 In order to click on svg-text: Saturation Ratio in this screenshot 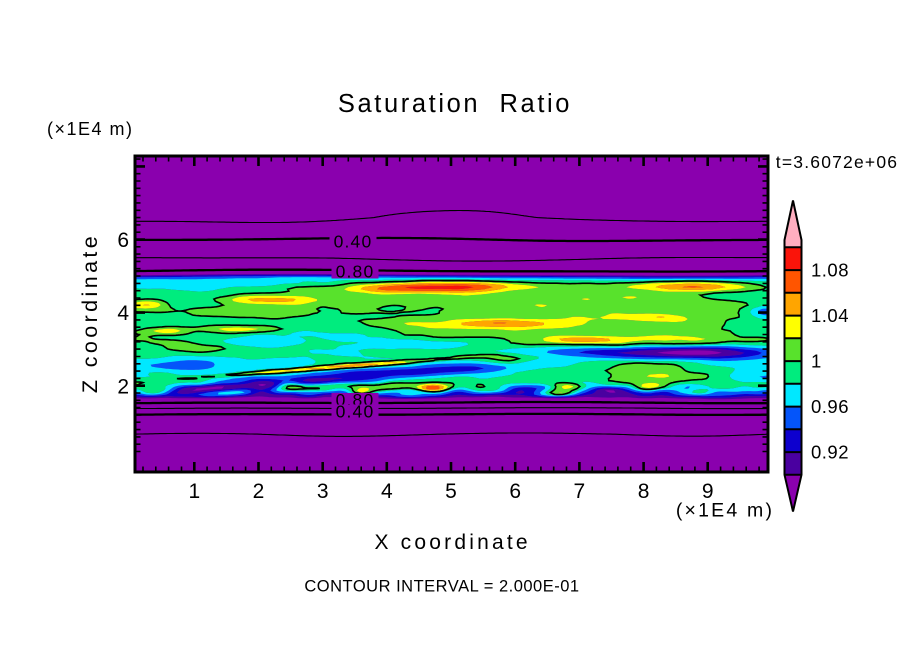, I will do `click(455, 104)`.